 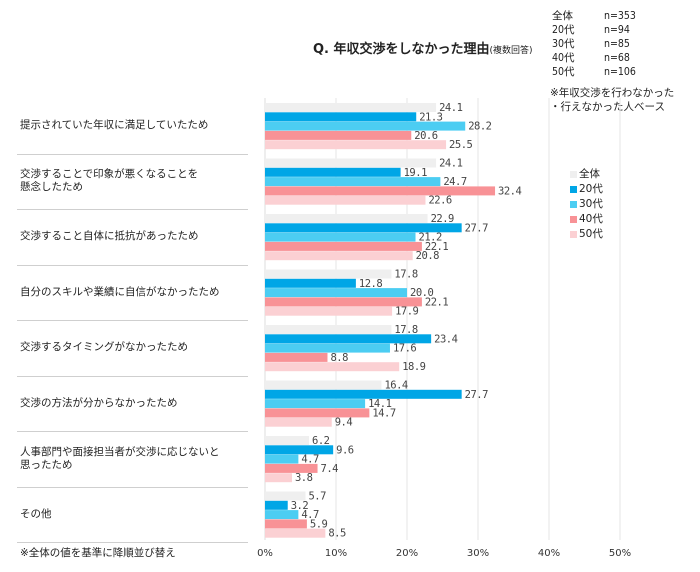 What do you see at coordinates (563, 30) in the screenshot?
I see `sample-group: 20代` at bounding box center [563, 30].